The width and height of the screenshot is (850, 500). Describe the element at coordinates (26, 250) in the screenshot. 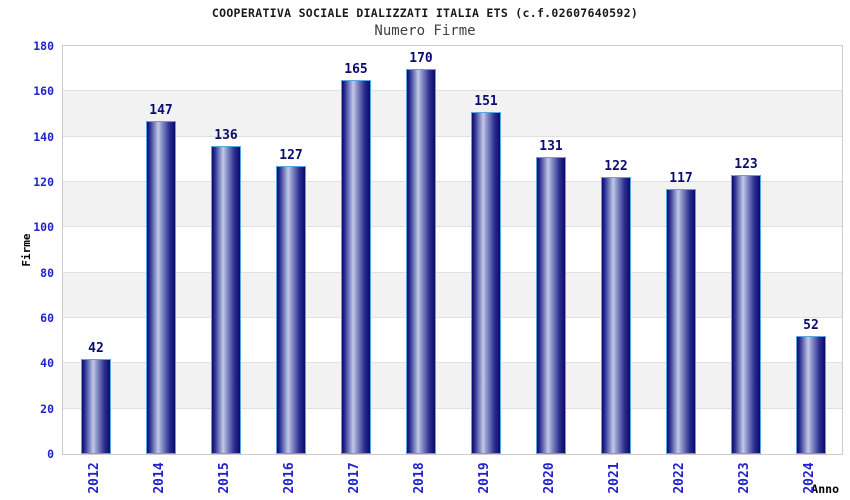

I see `y-axis-title: Firme` at that location.